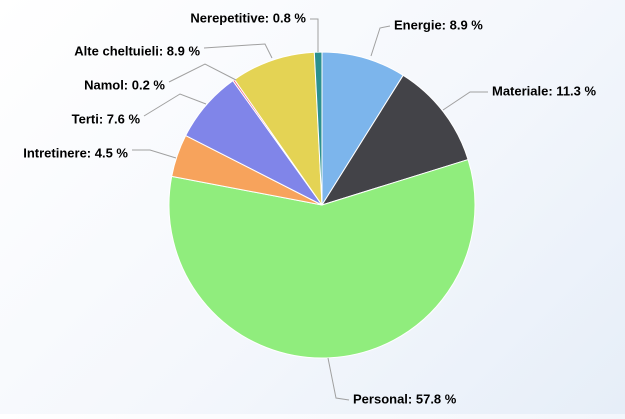 The image size is (625, 419). Describe the element at coordinates (438, 24) in the screenshot. I see `data-label-energie: Energie: 8.9 %` at that location.